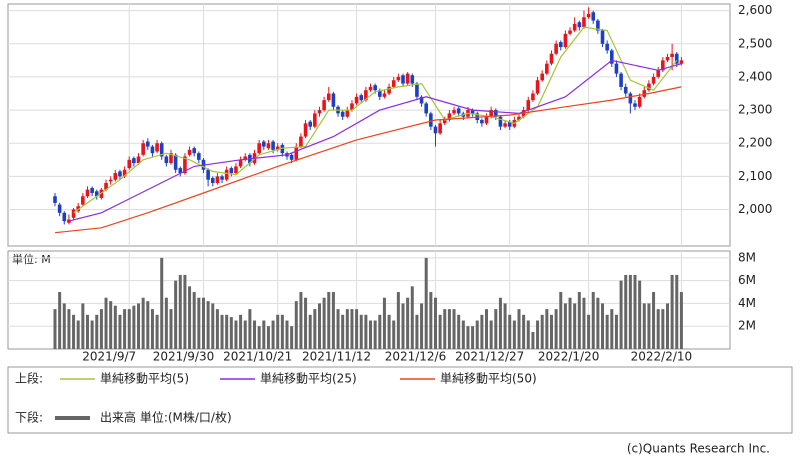  Describe the element at coordinates (755, 76) in the screenshot. I see `y-tick-label: 2,400` at that location.